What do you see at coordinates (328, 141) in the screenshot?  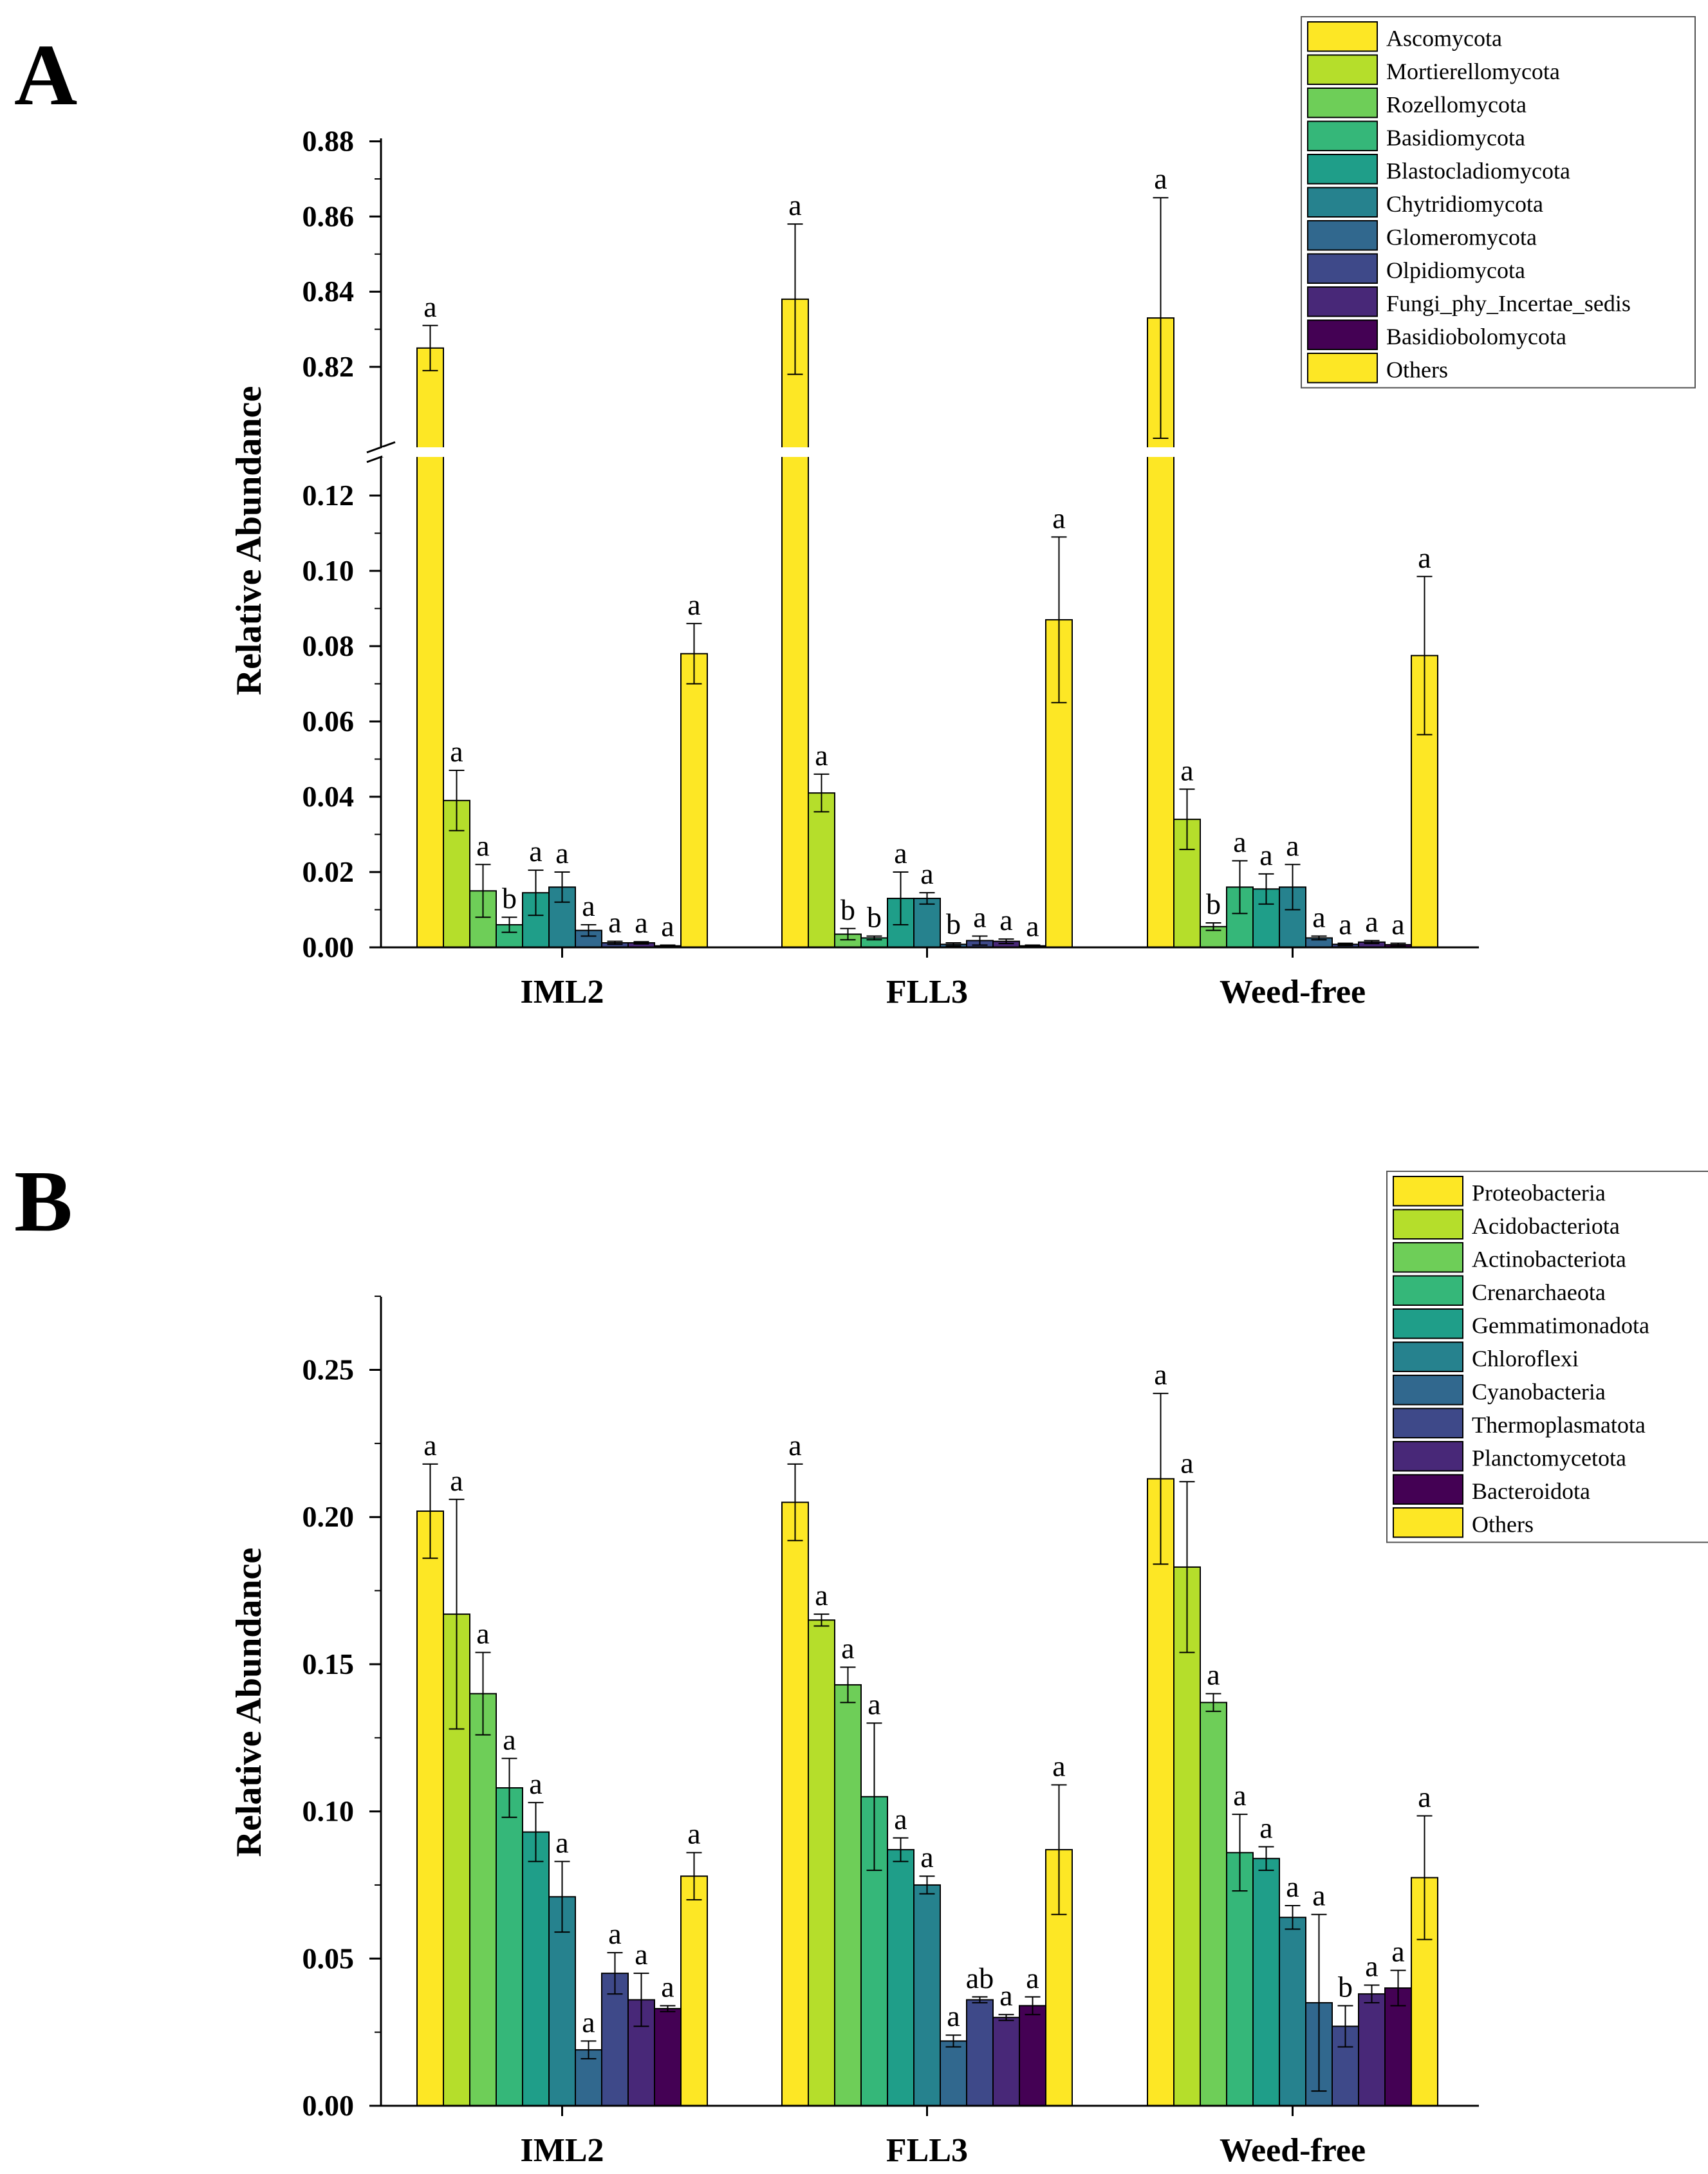 I see `y-tick-label: 0.88` at bounding box center [328, 141].